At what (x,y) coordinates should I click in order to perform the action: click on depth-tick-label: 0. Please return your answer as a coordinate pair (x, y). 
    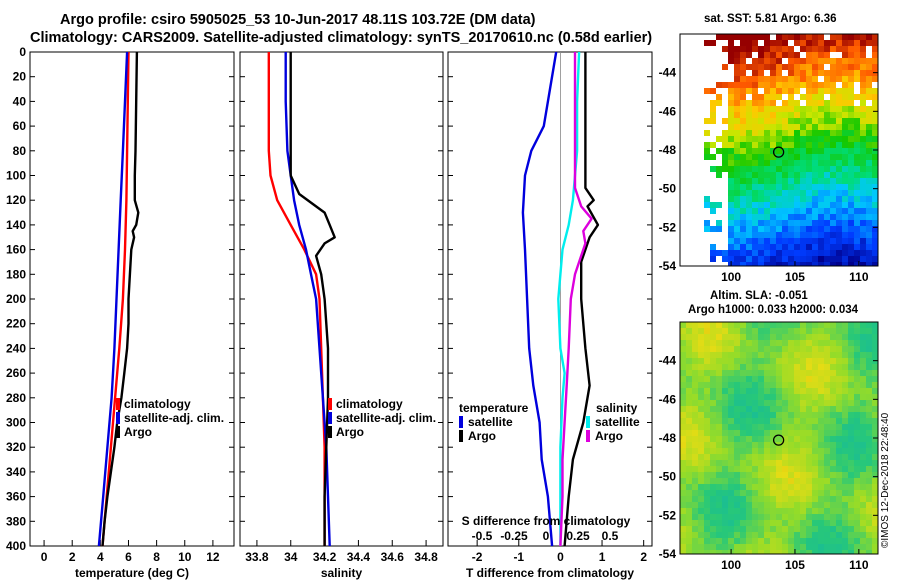
    Looking at the image, I should click on (22, 52).